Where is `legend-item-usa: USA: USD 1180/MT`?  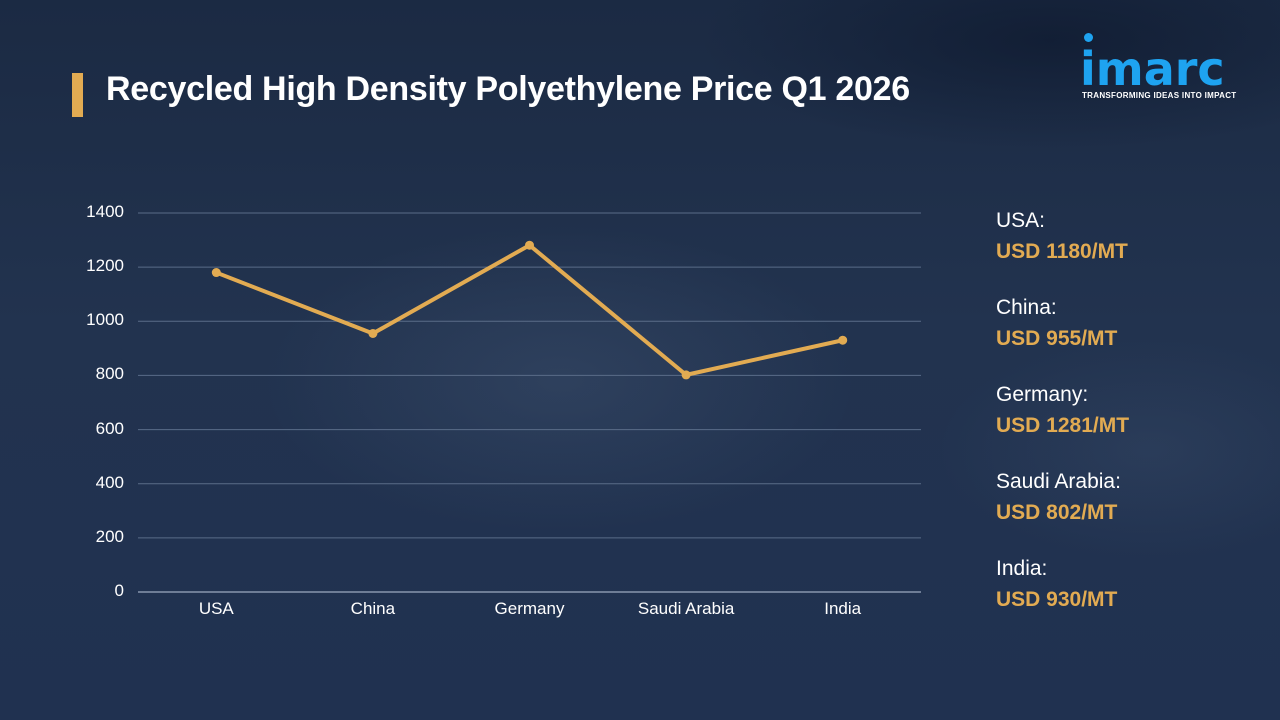
legend-item-usa: USA: USD 1180/MT is located at coordinates (1062, 250).